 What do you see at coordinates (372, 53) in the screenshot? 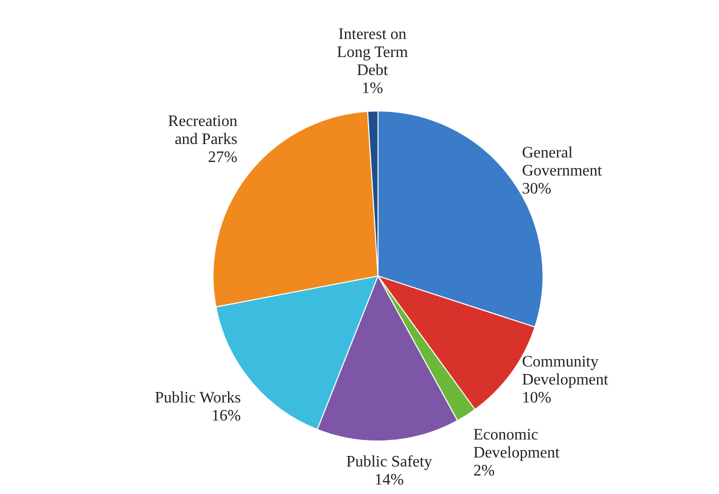
I see `slice-label: Interest on Long Term Debt` at bounding box center [372, 53].